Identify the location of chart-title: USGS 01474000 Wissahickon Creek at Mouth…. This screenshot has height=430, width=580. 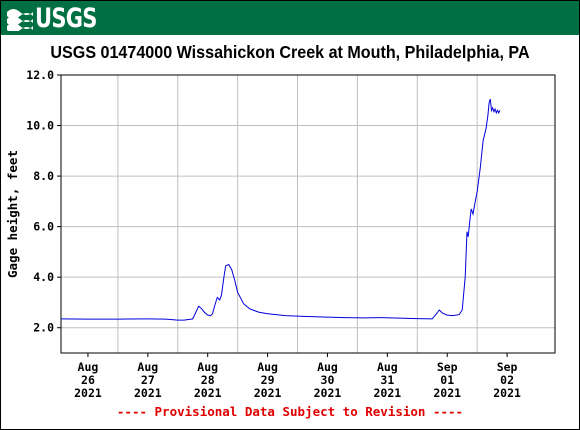
(290, 52).